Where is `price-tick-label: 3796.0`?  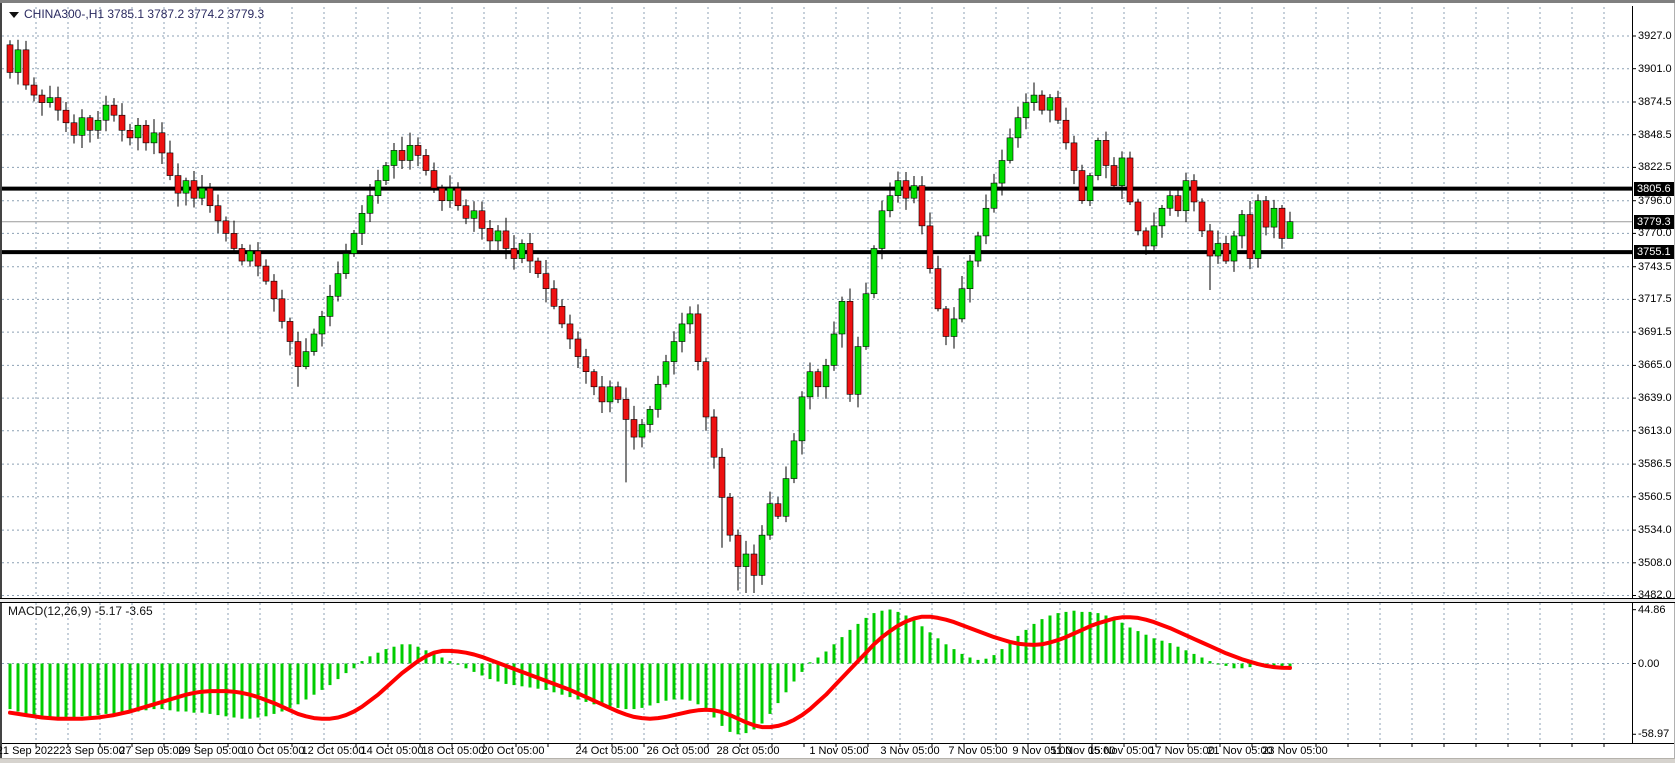 price-tick-label: 3796.0 is located at coordinates (1655, 200).